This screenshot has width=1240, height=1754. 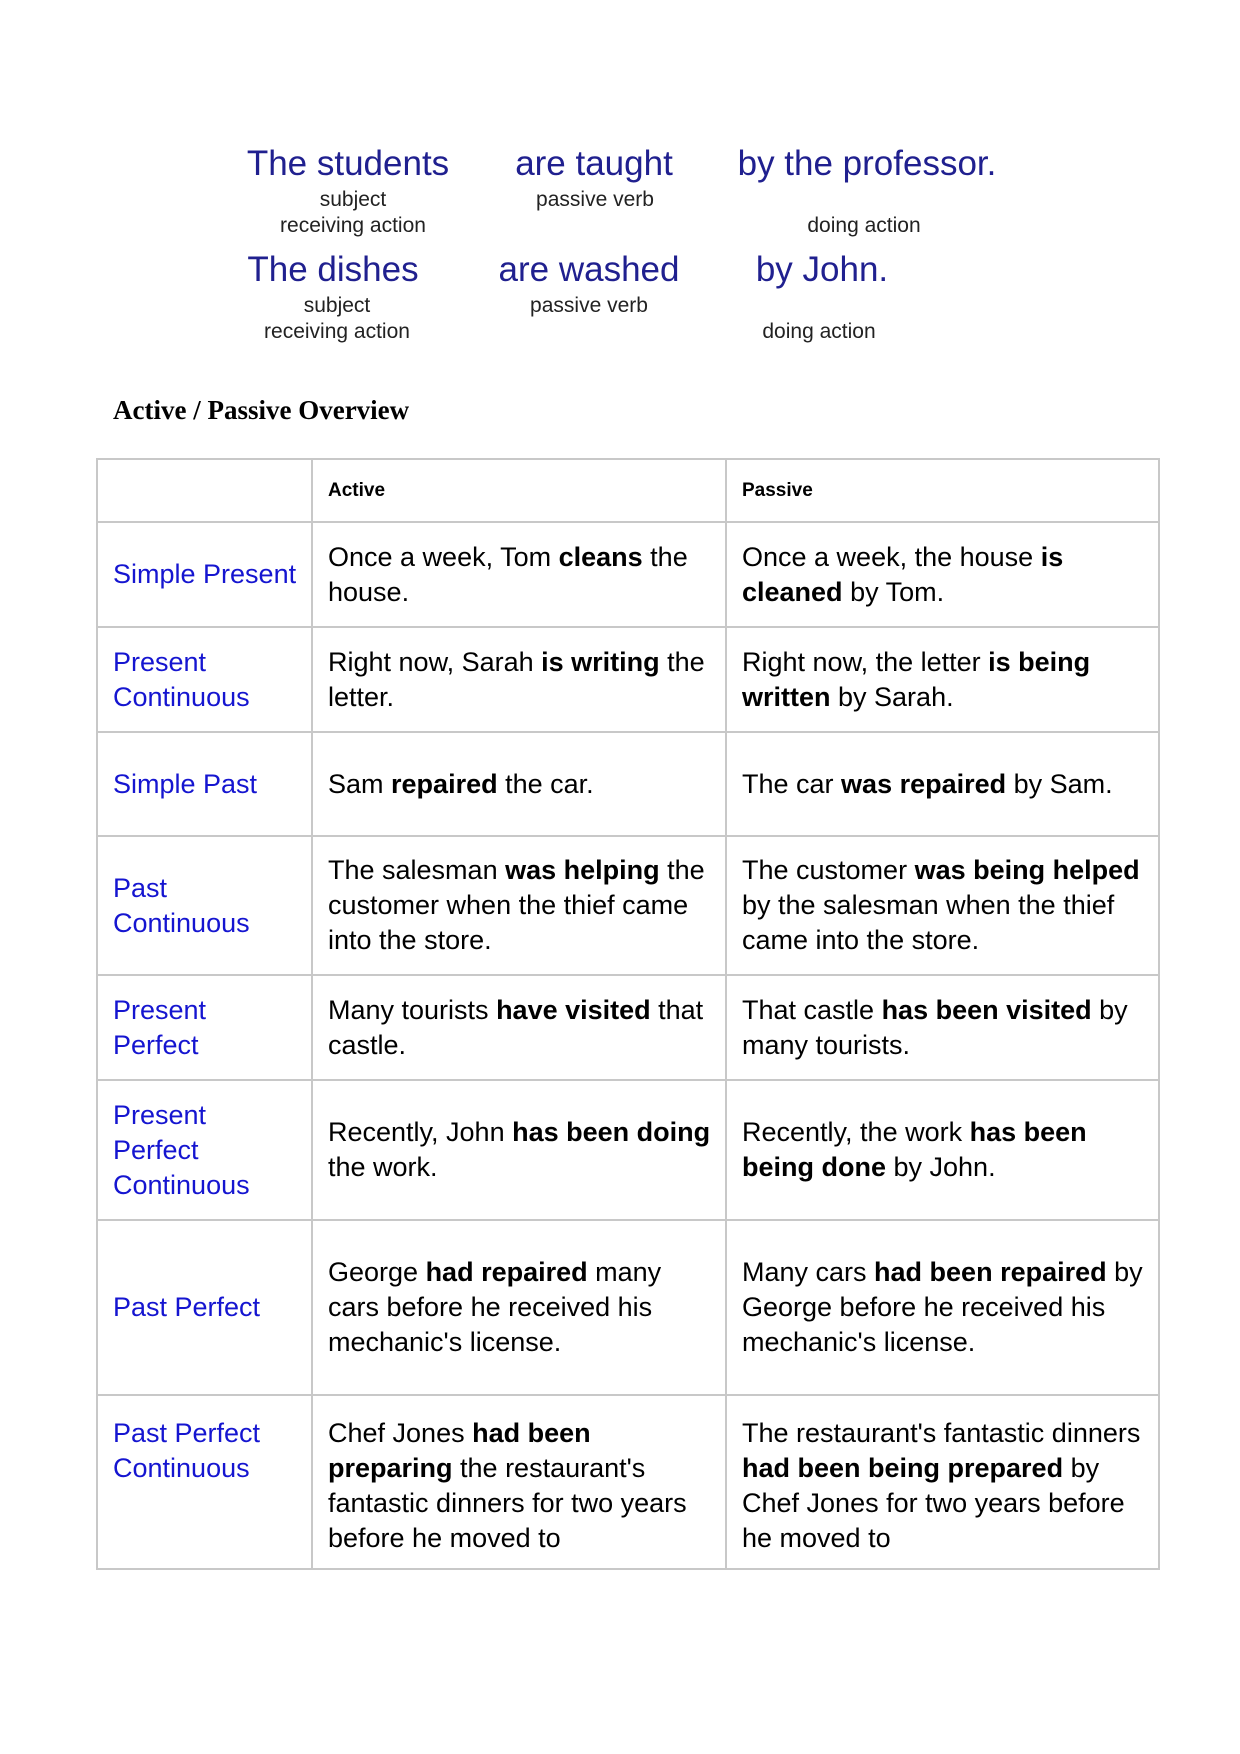 I want to click on verb-phrase: has been doing, so click(x=611, y=1132).